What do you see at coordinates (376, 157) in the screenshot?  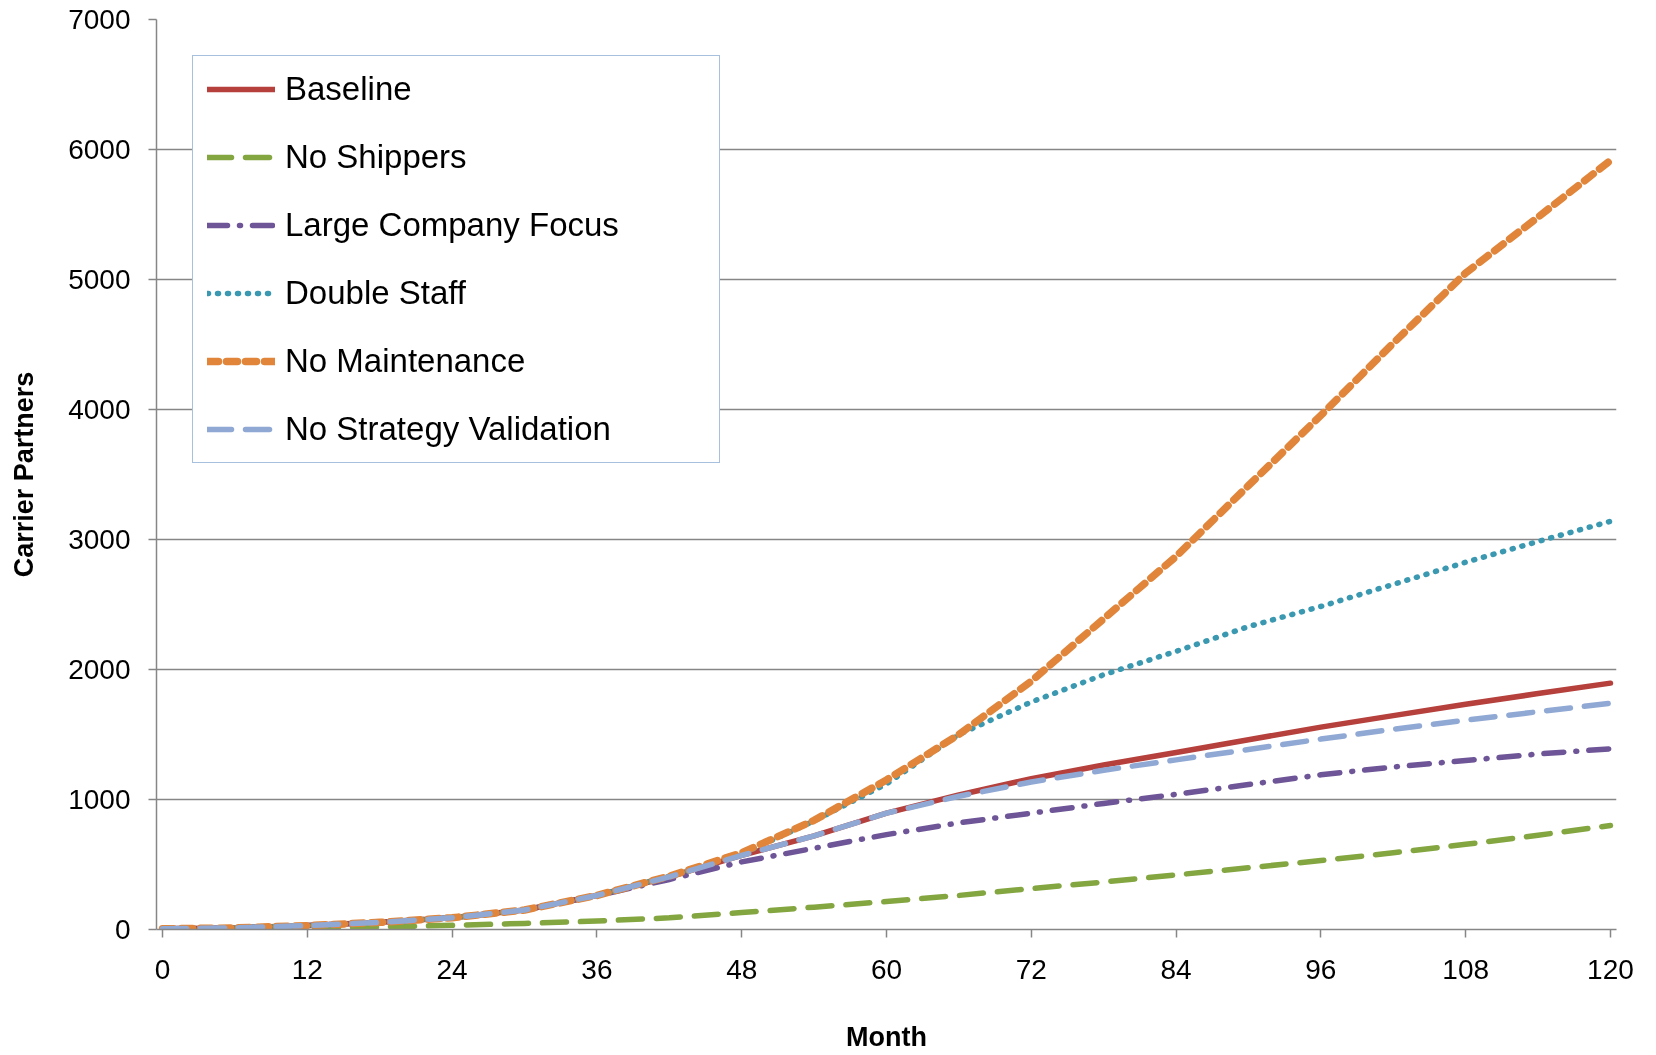 I see `legend-label: No Shippers` at bounding box center [376, 157].